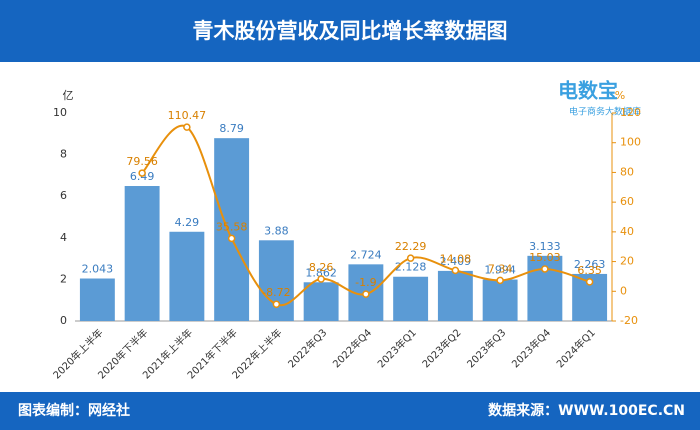 The width and height of the screenshot is (700, 430). What do you see at coordinates (586, 410) in the screenshot?
I see `footer-right: 数据来源：WWW.100EC.CN` at bounding box center [586, 410].